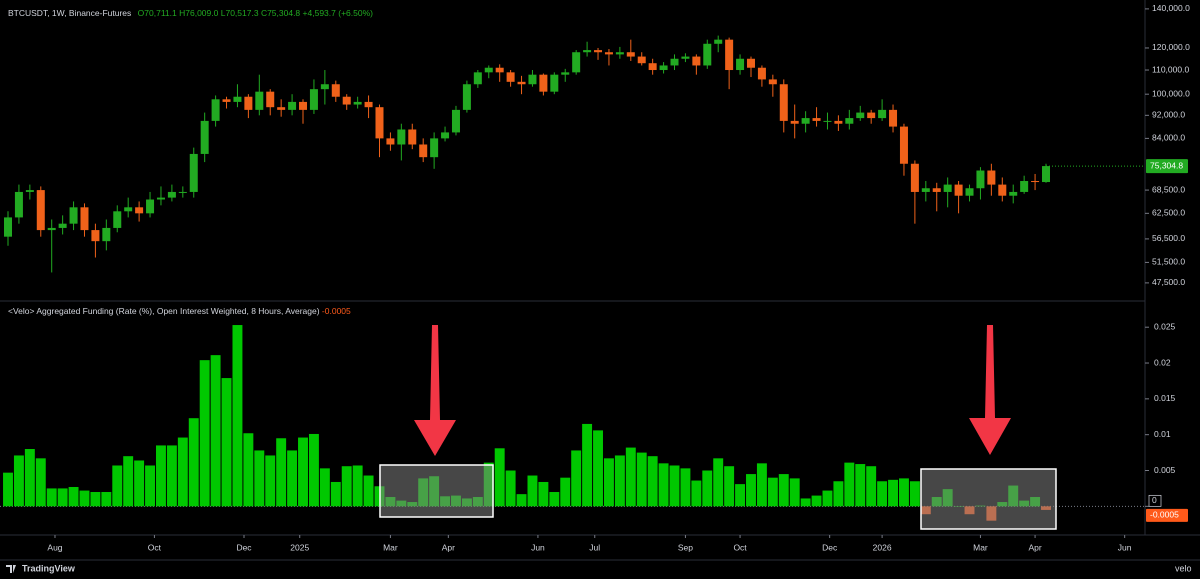  Describe the element at coordinates (244, 547) in the screenshot. I see `x-tick-label: Dec` at that location.